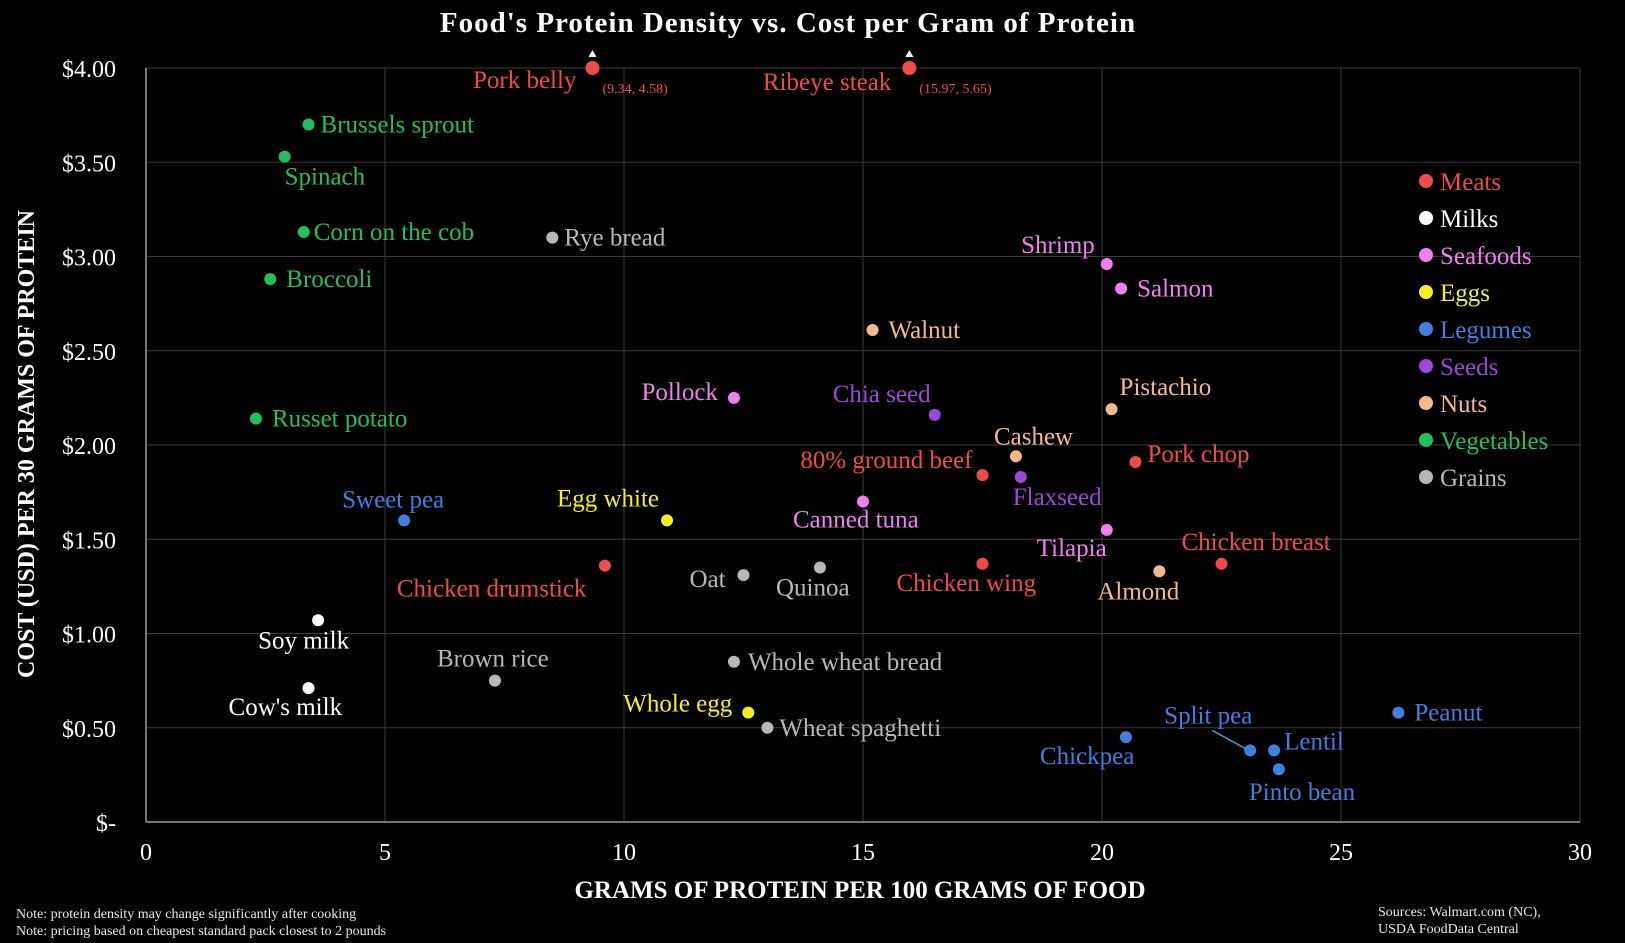 This screenshot has height=943, width=1625. Describe the element at coordinates (1033, 436) in the screenshot. I see `point-label: Cashew` at that location.